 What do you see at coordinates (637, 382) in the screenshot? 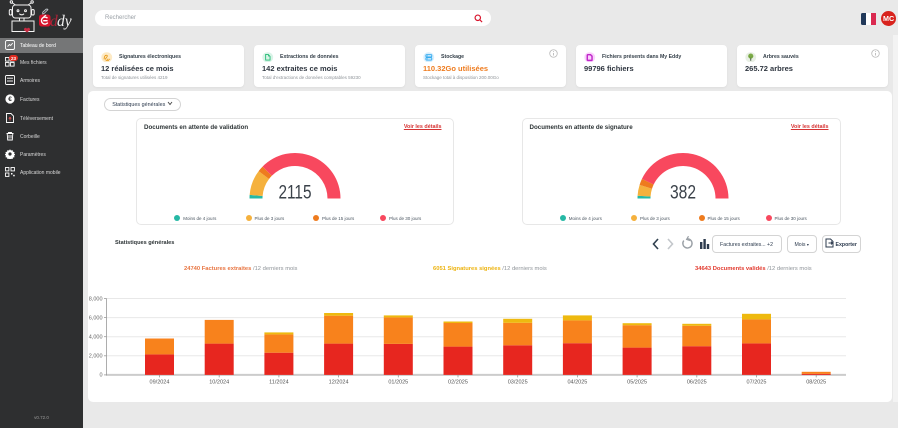
I see `svg-text: 05/2025` at bounding box center [637, 382].